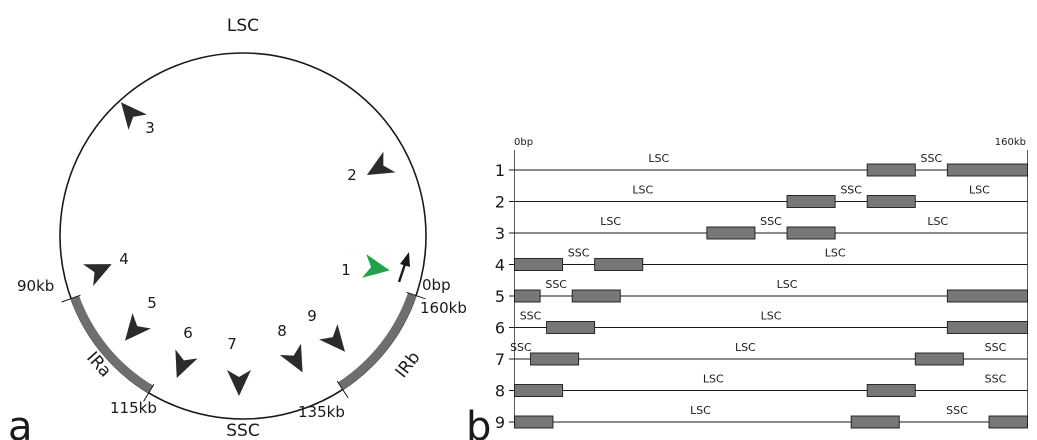  What do you see at coordinates (521, 347) in the screenshot?
I see `row-7-region-label-1: SSC` at bounding box center [521, 347].